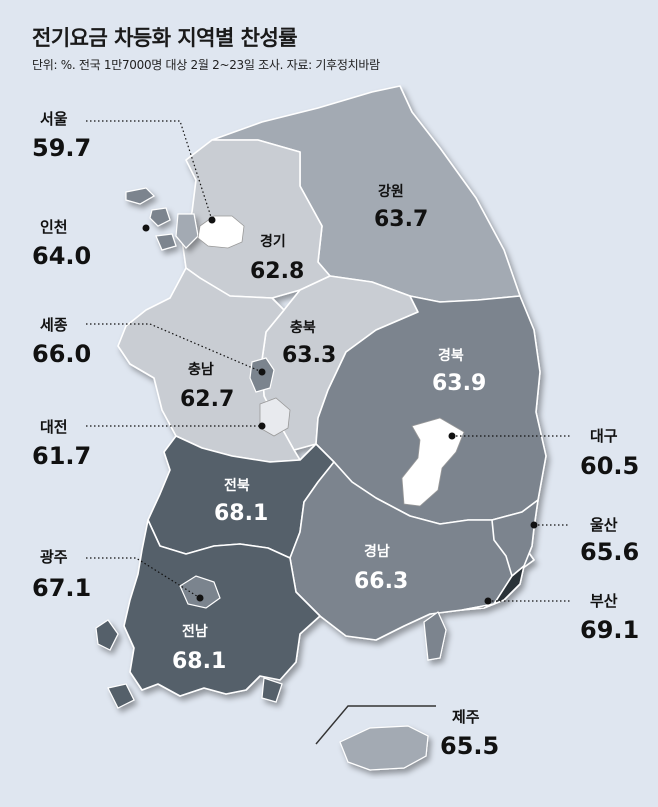  What do you see at coordinates (309, 355) in the screenshot?
I see `label-chungbuk-value: 63.3` at bounding box center [309, 355].